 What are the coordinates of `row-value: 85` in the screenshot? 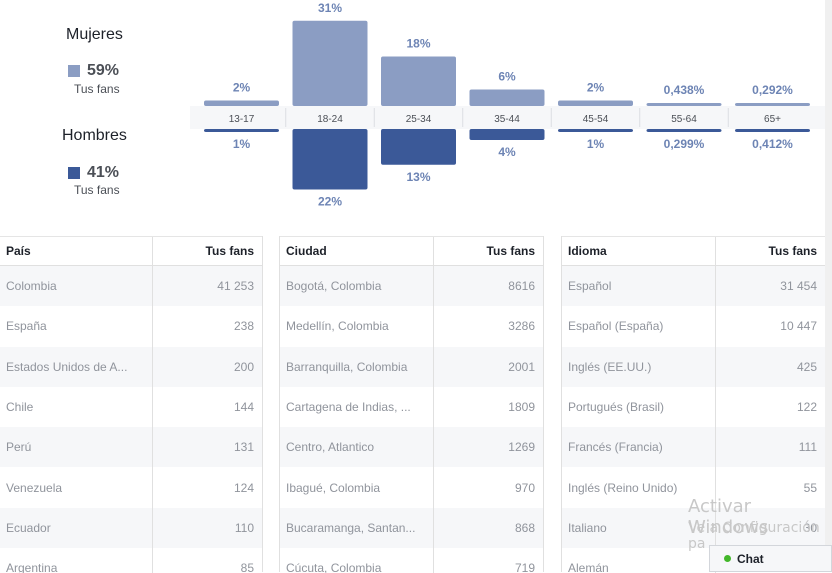 It's located at (207, 560).